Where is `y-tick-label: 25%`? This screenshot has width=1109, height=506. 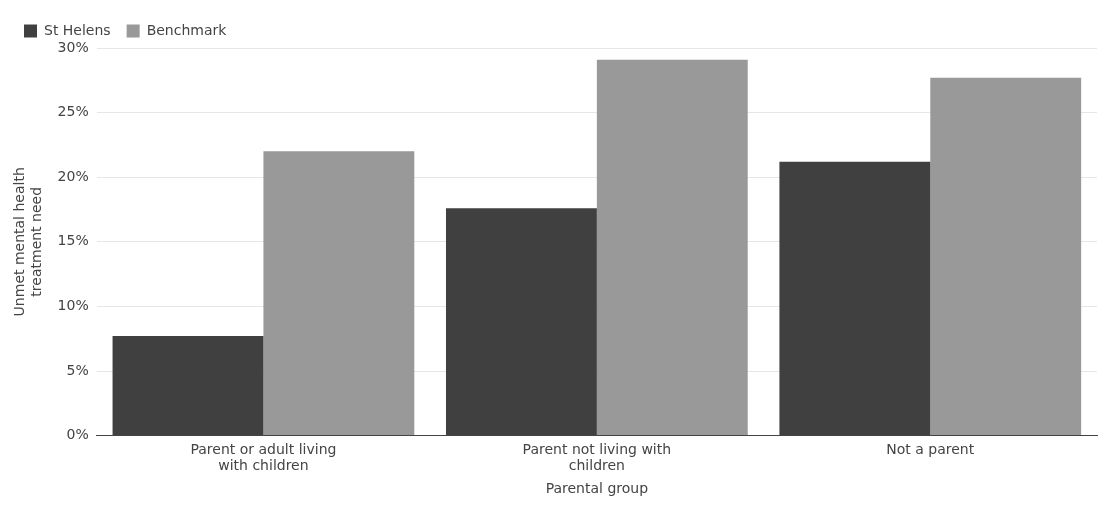 y-tick-label: 25% is located at coordinates (73, 111).